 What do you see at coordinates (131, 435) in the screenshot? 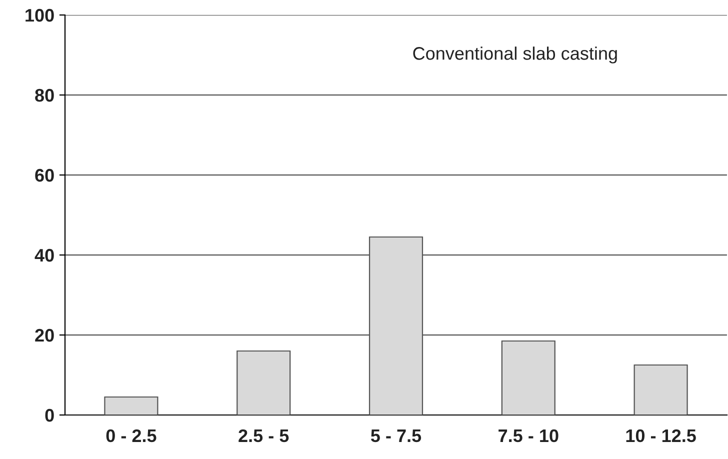
I see `x-tick-label: 0 - 2.5` at bounding box center [131, 435].